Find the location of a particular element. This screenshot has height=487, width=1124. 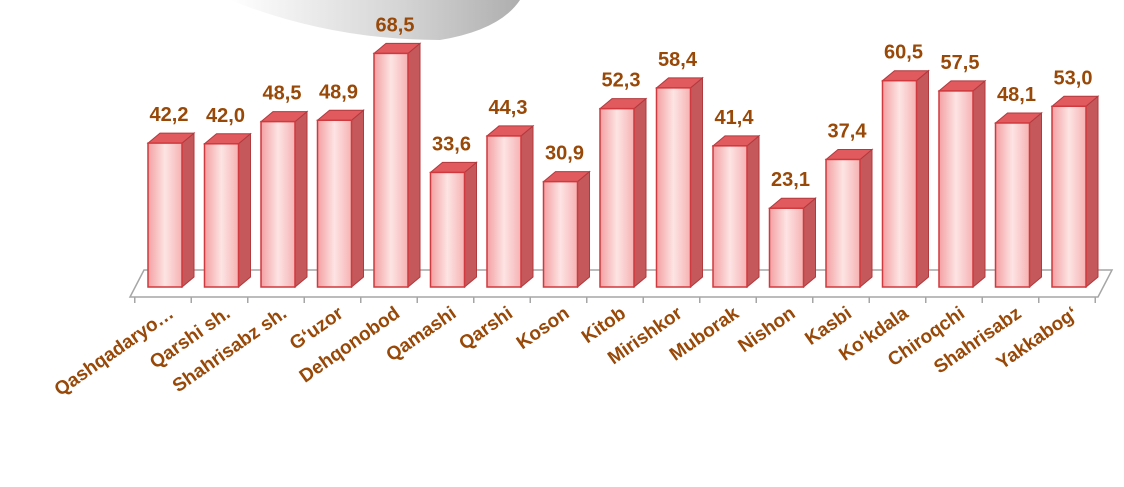

value-label: 48,9 is located at coordinates (338, 92).